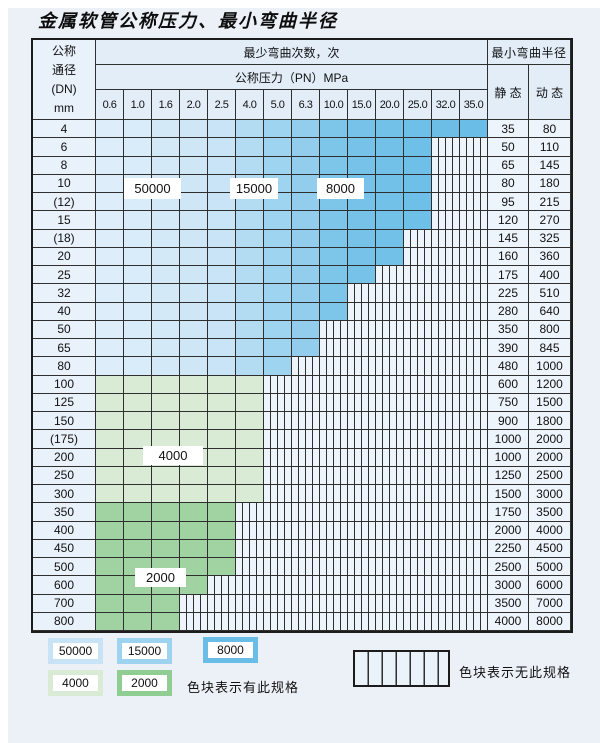  Describe the element at coordinates (75, 651) in the screenshot. I see `legend-swatch-50000-label: 50000` at that location.